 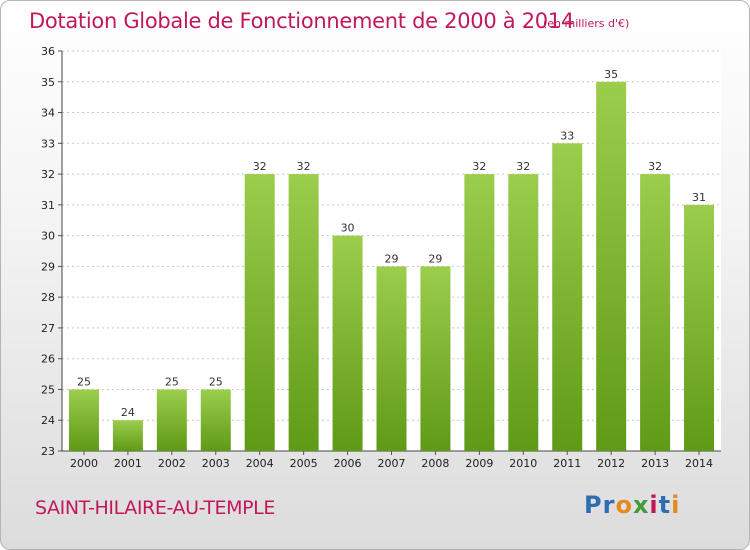 What do you see at coordinates (611, 463) in the screenshot?
I see `x-tick-label: 2012` at bounding box center [611, 463].